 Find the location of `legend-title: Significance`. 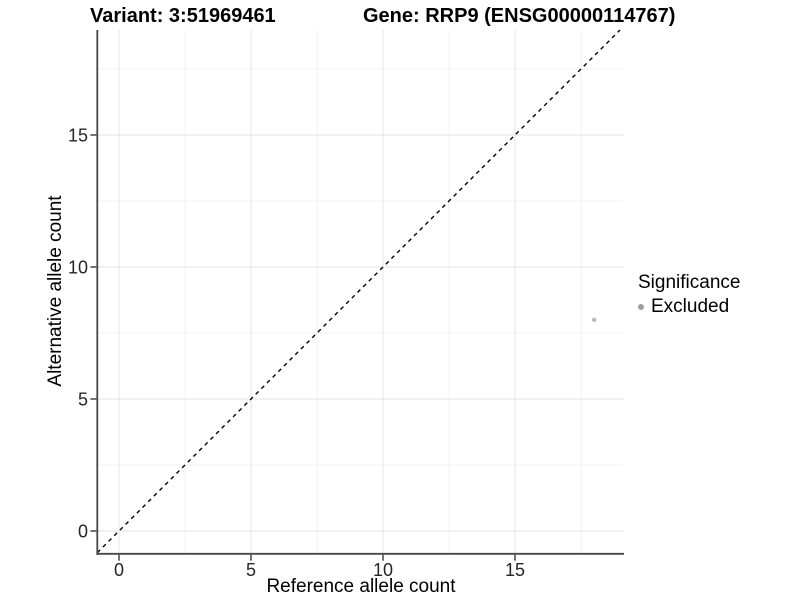

legend-title: Significance is located at coordinates (689, 282).